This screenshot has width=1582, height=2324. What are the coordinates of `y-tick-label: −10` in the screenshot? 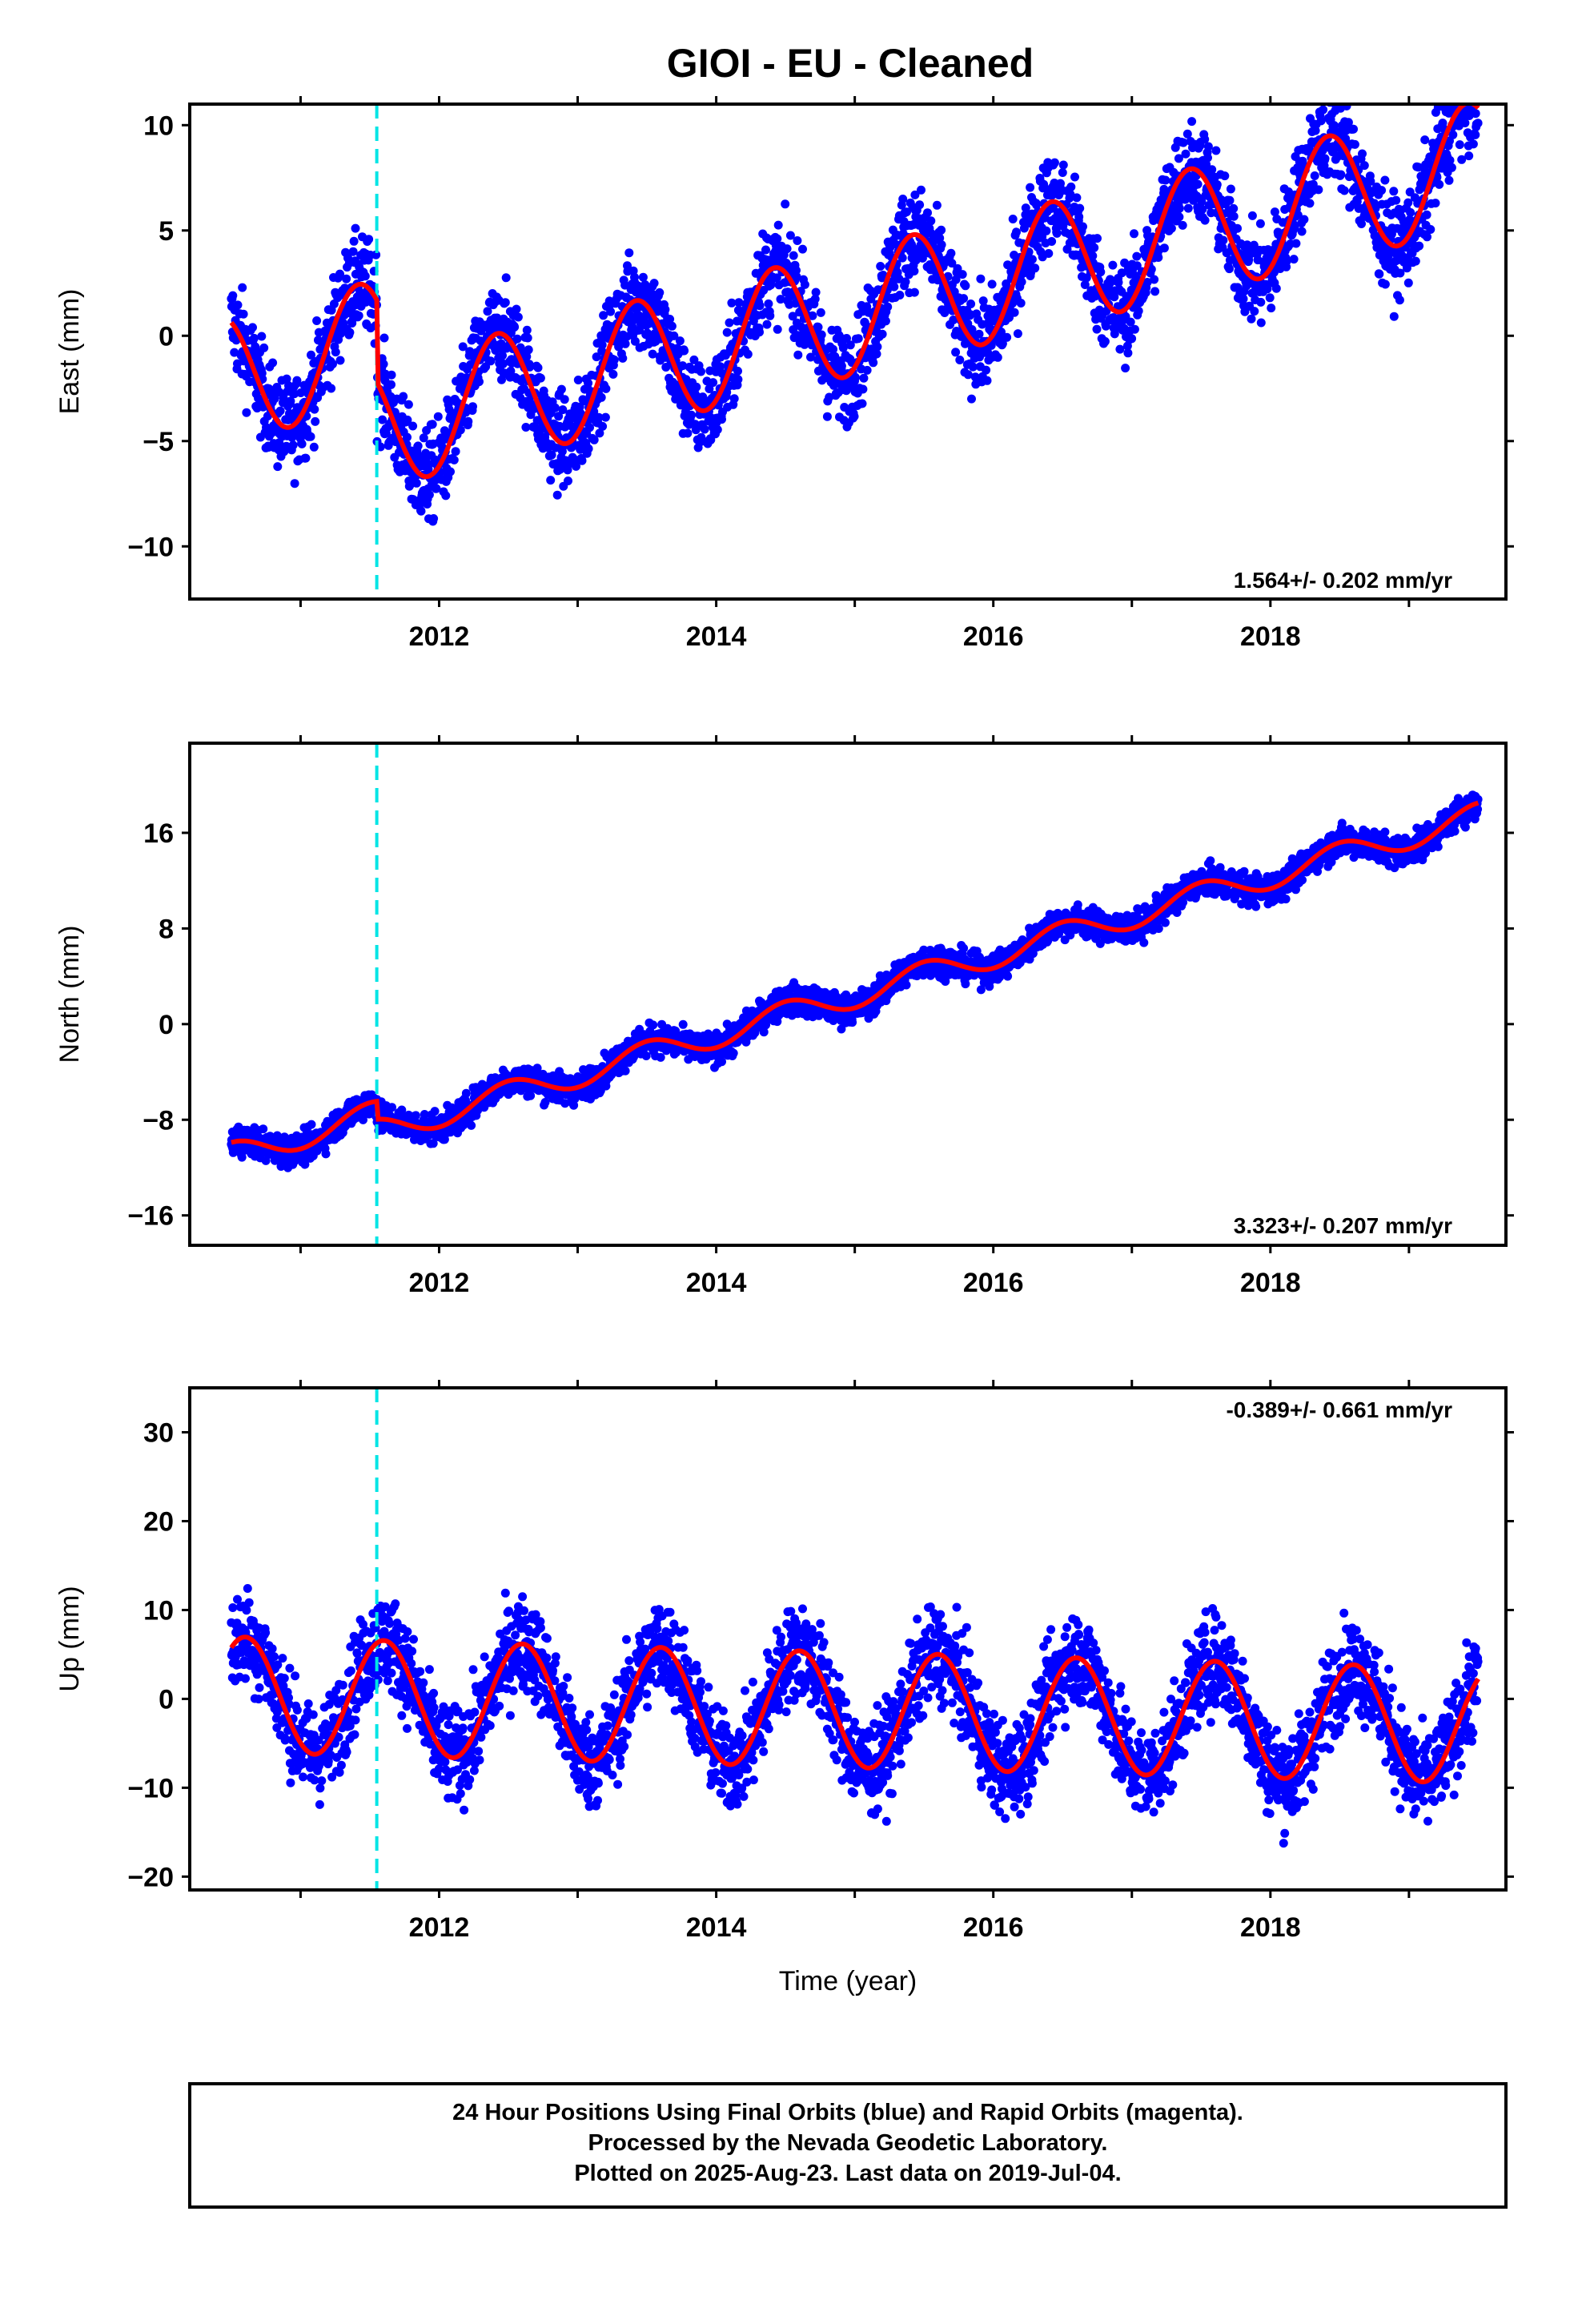 It's located at (151, 547).